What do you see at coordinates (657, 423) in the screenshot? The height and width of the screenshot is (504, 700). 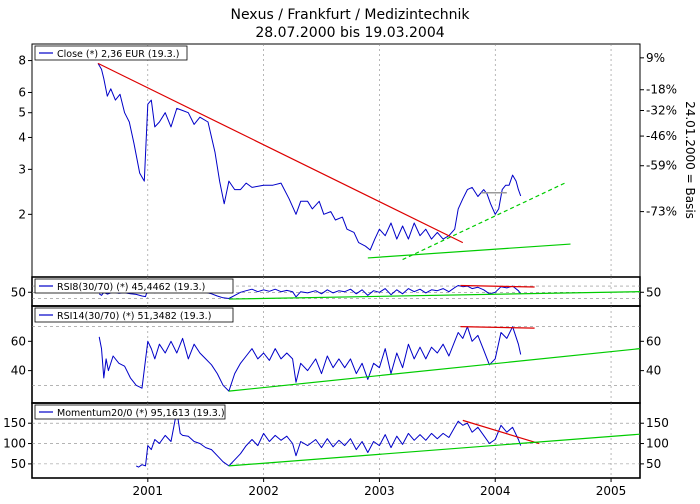 I see `momentum-right-tick-label: 150` at bounding box center [657, 423].